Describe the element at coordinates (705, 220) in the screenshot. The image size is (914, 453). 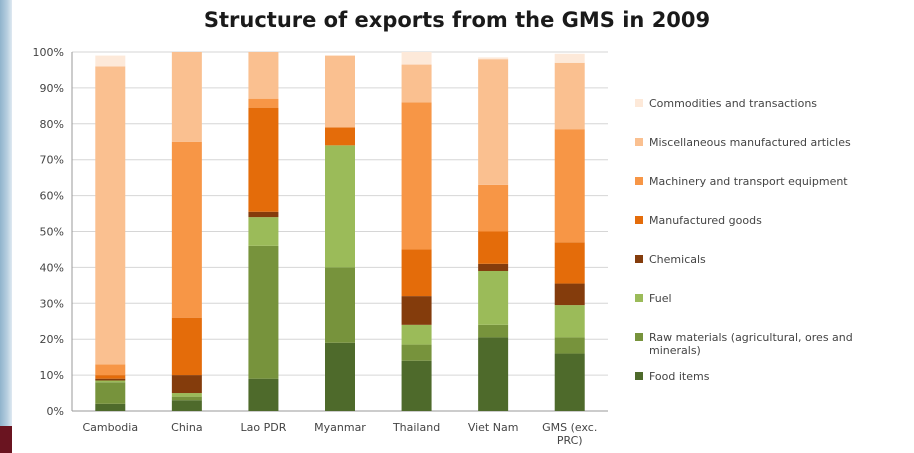
I see `legend-label: Manufactured goods` at that location.